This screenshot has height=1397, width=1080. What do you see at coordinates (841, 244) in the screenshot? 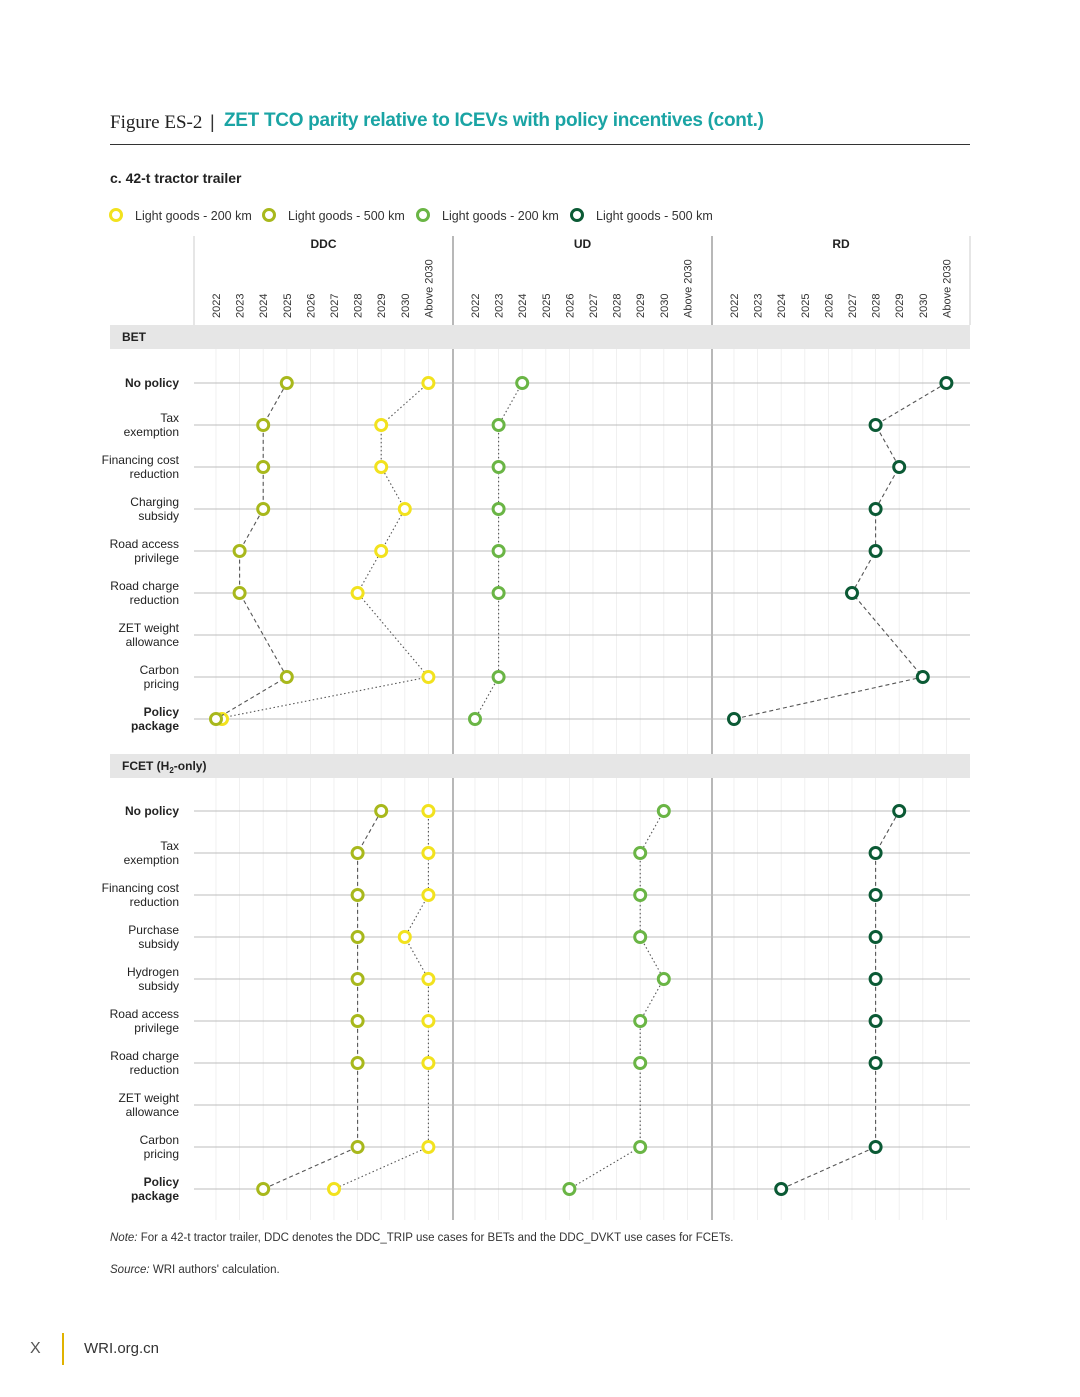
I see `panel-title-rd: RD` at bounding box center [841, 244].